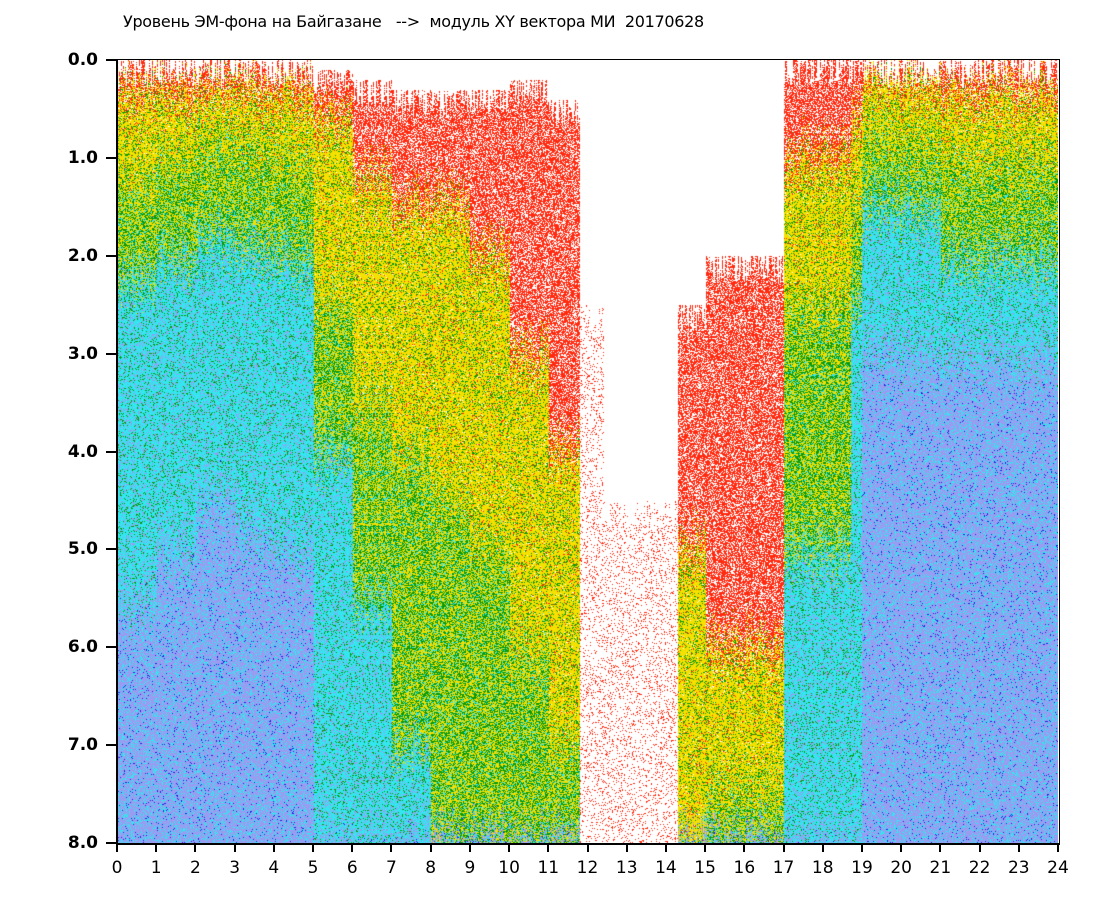 Image resolution: width=1096 pixels, height=900 pixels. What do you see at coordinates (156, 868) in the screenshot?
I see `x-tick-label: 1` at bounding box center [156, 868].